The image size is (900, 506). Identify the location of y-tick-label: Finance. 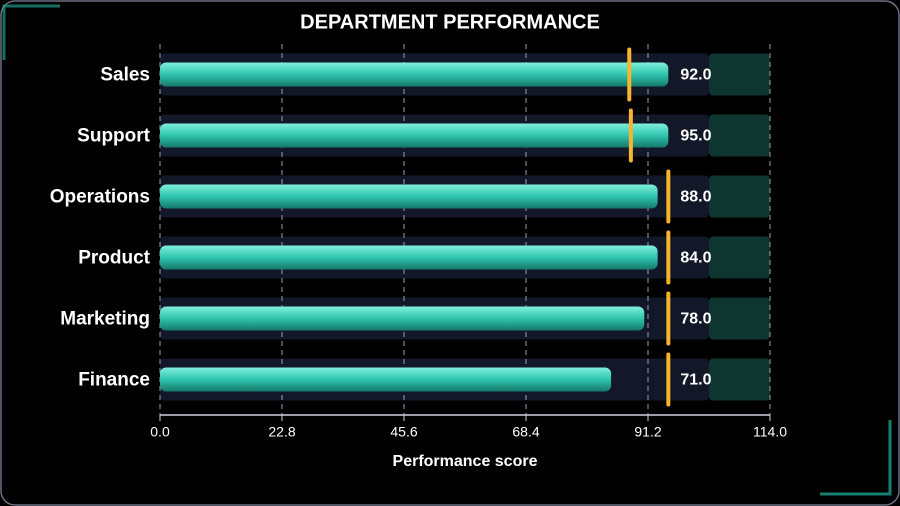
(114, 380).